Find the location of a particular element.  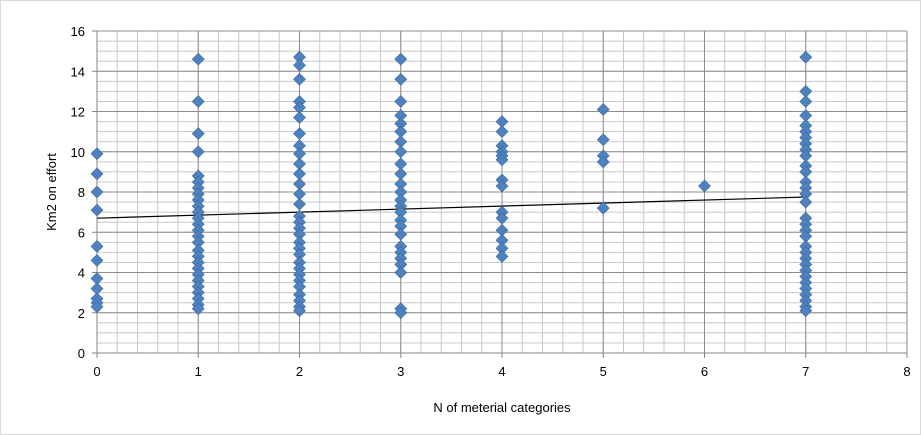

y-tick-label: 0 is located at coordinates (81, 353).